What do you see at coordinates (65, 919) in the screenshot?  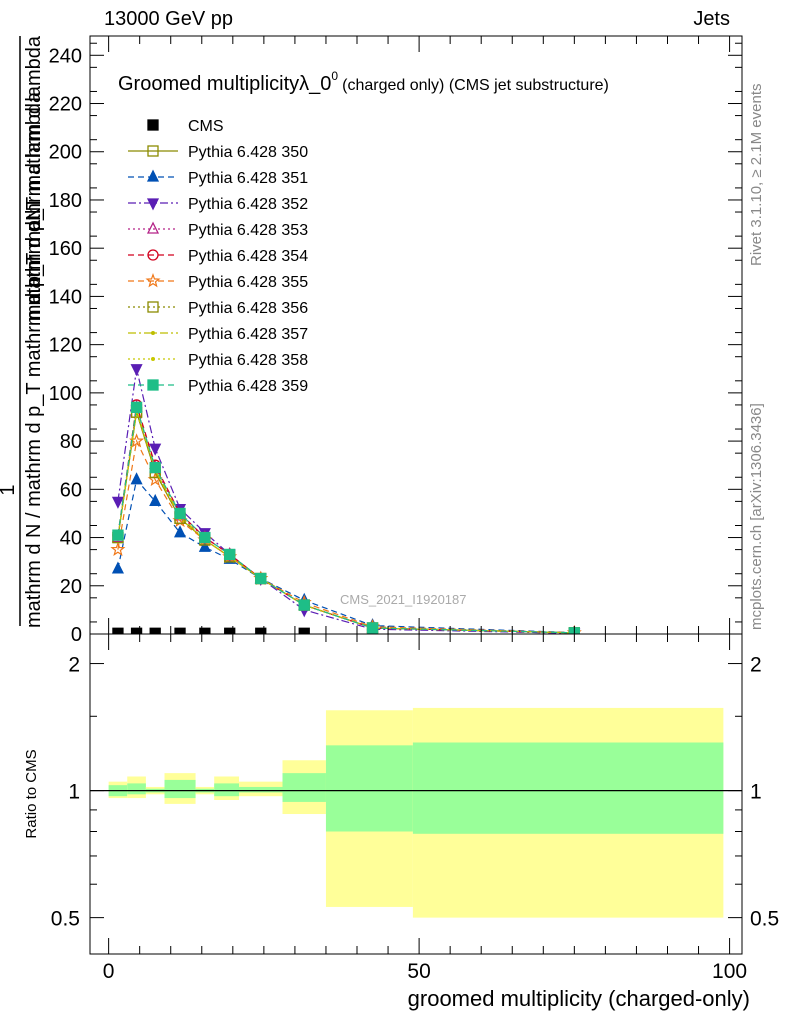 I see `ratio-ytick-label-0: 0.5` at bounding box center [65, 919].